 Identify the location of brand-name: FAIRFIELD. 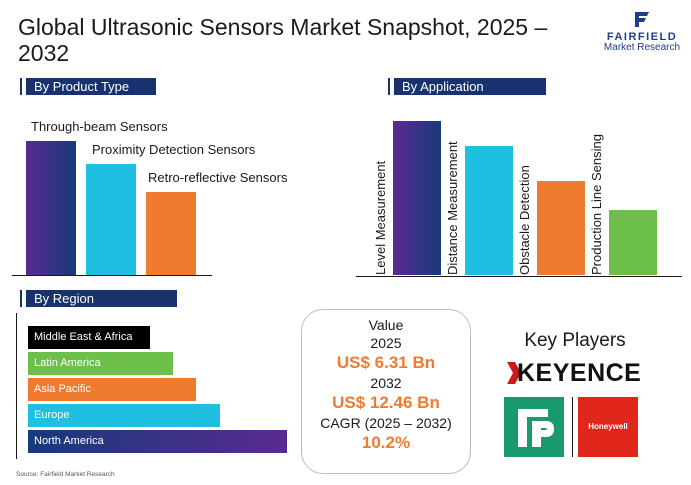
(642, 37).